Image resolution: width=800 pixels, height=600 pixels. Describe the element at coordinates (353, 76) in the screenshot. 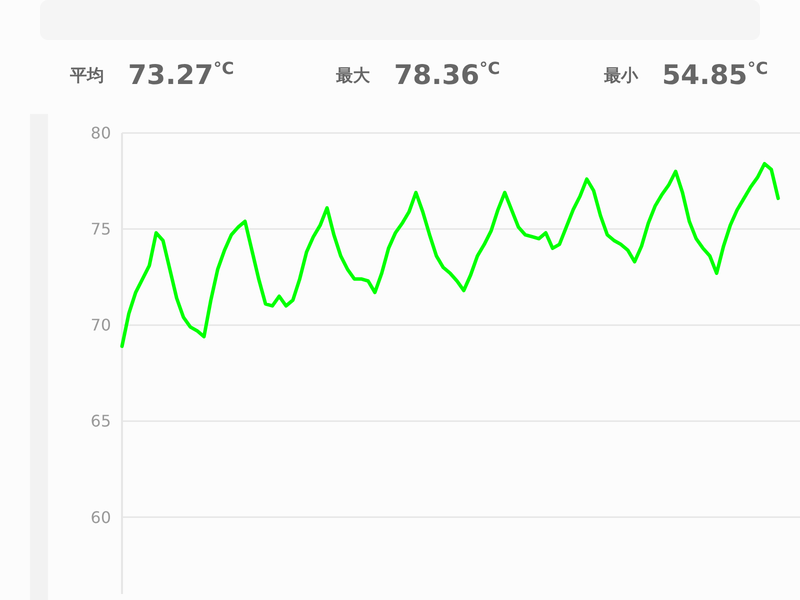

I see `text: 最大` at that location.